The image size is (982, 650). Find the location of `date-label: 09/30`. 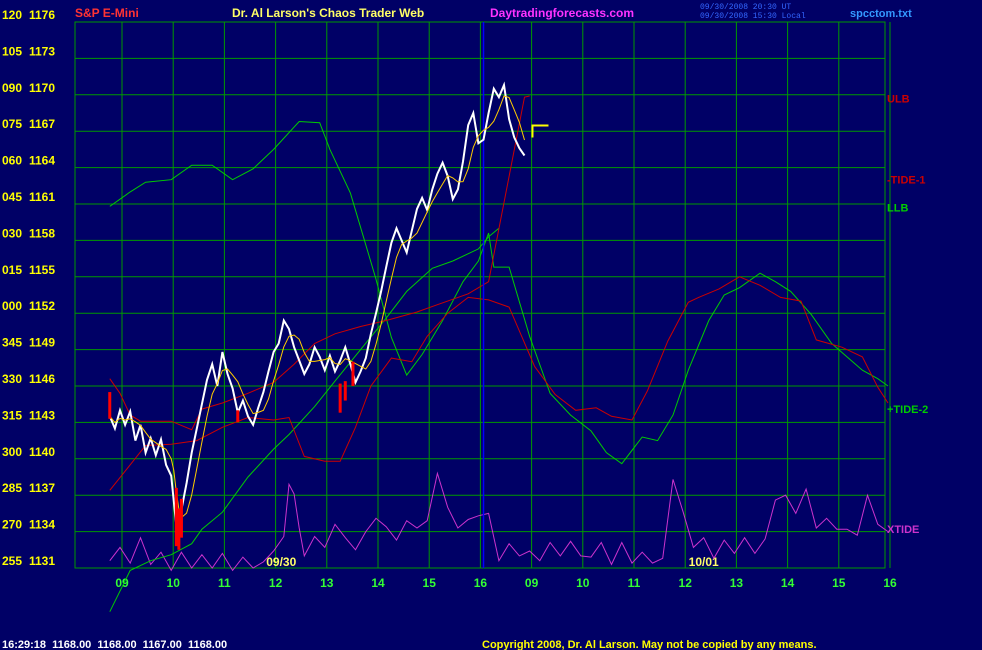

date-label: 09/30 is located at coordinates (281, 562).